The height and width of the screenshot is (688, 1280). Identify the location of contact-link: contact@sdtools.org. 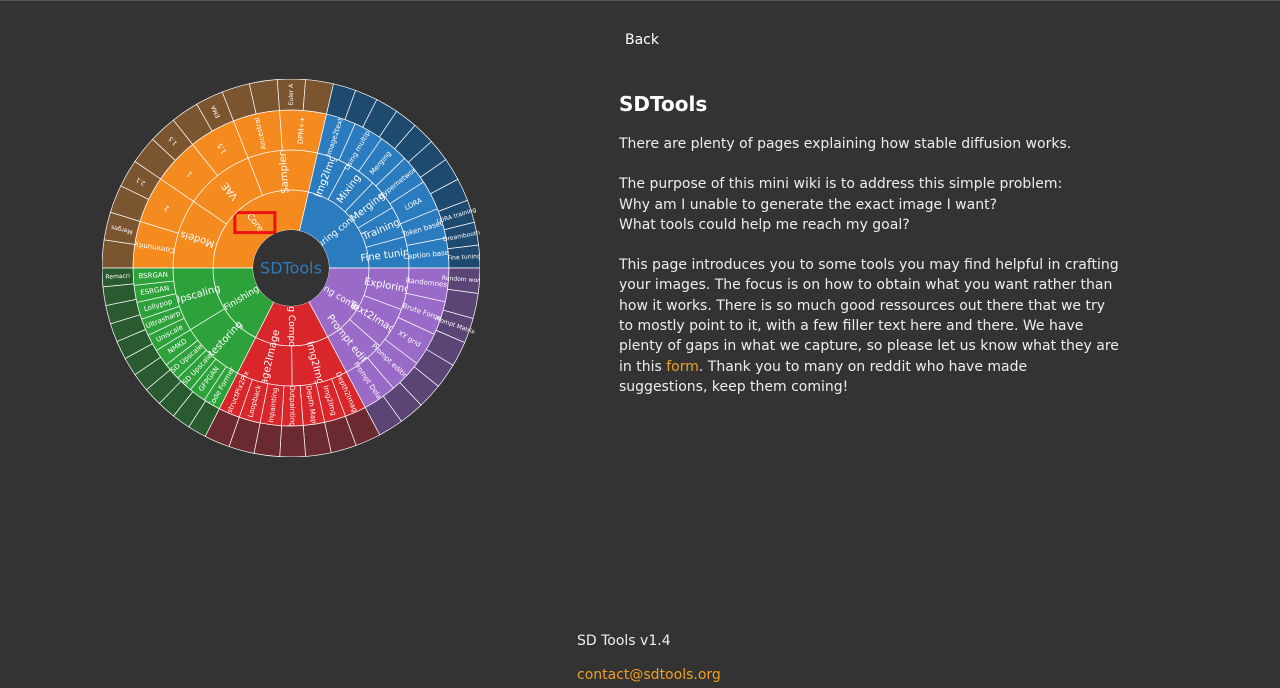
(649, 675).